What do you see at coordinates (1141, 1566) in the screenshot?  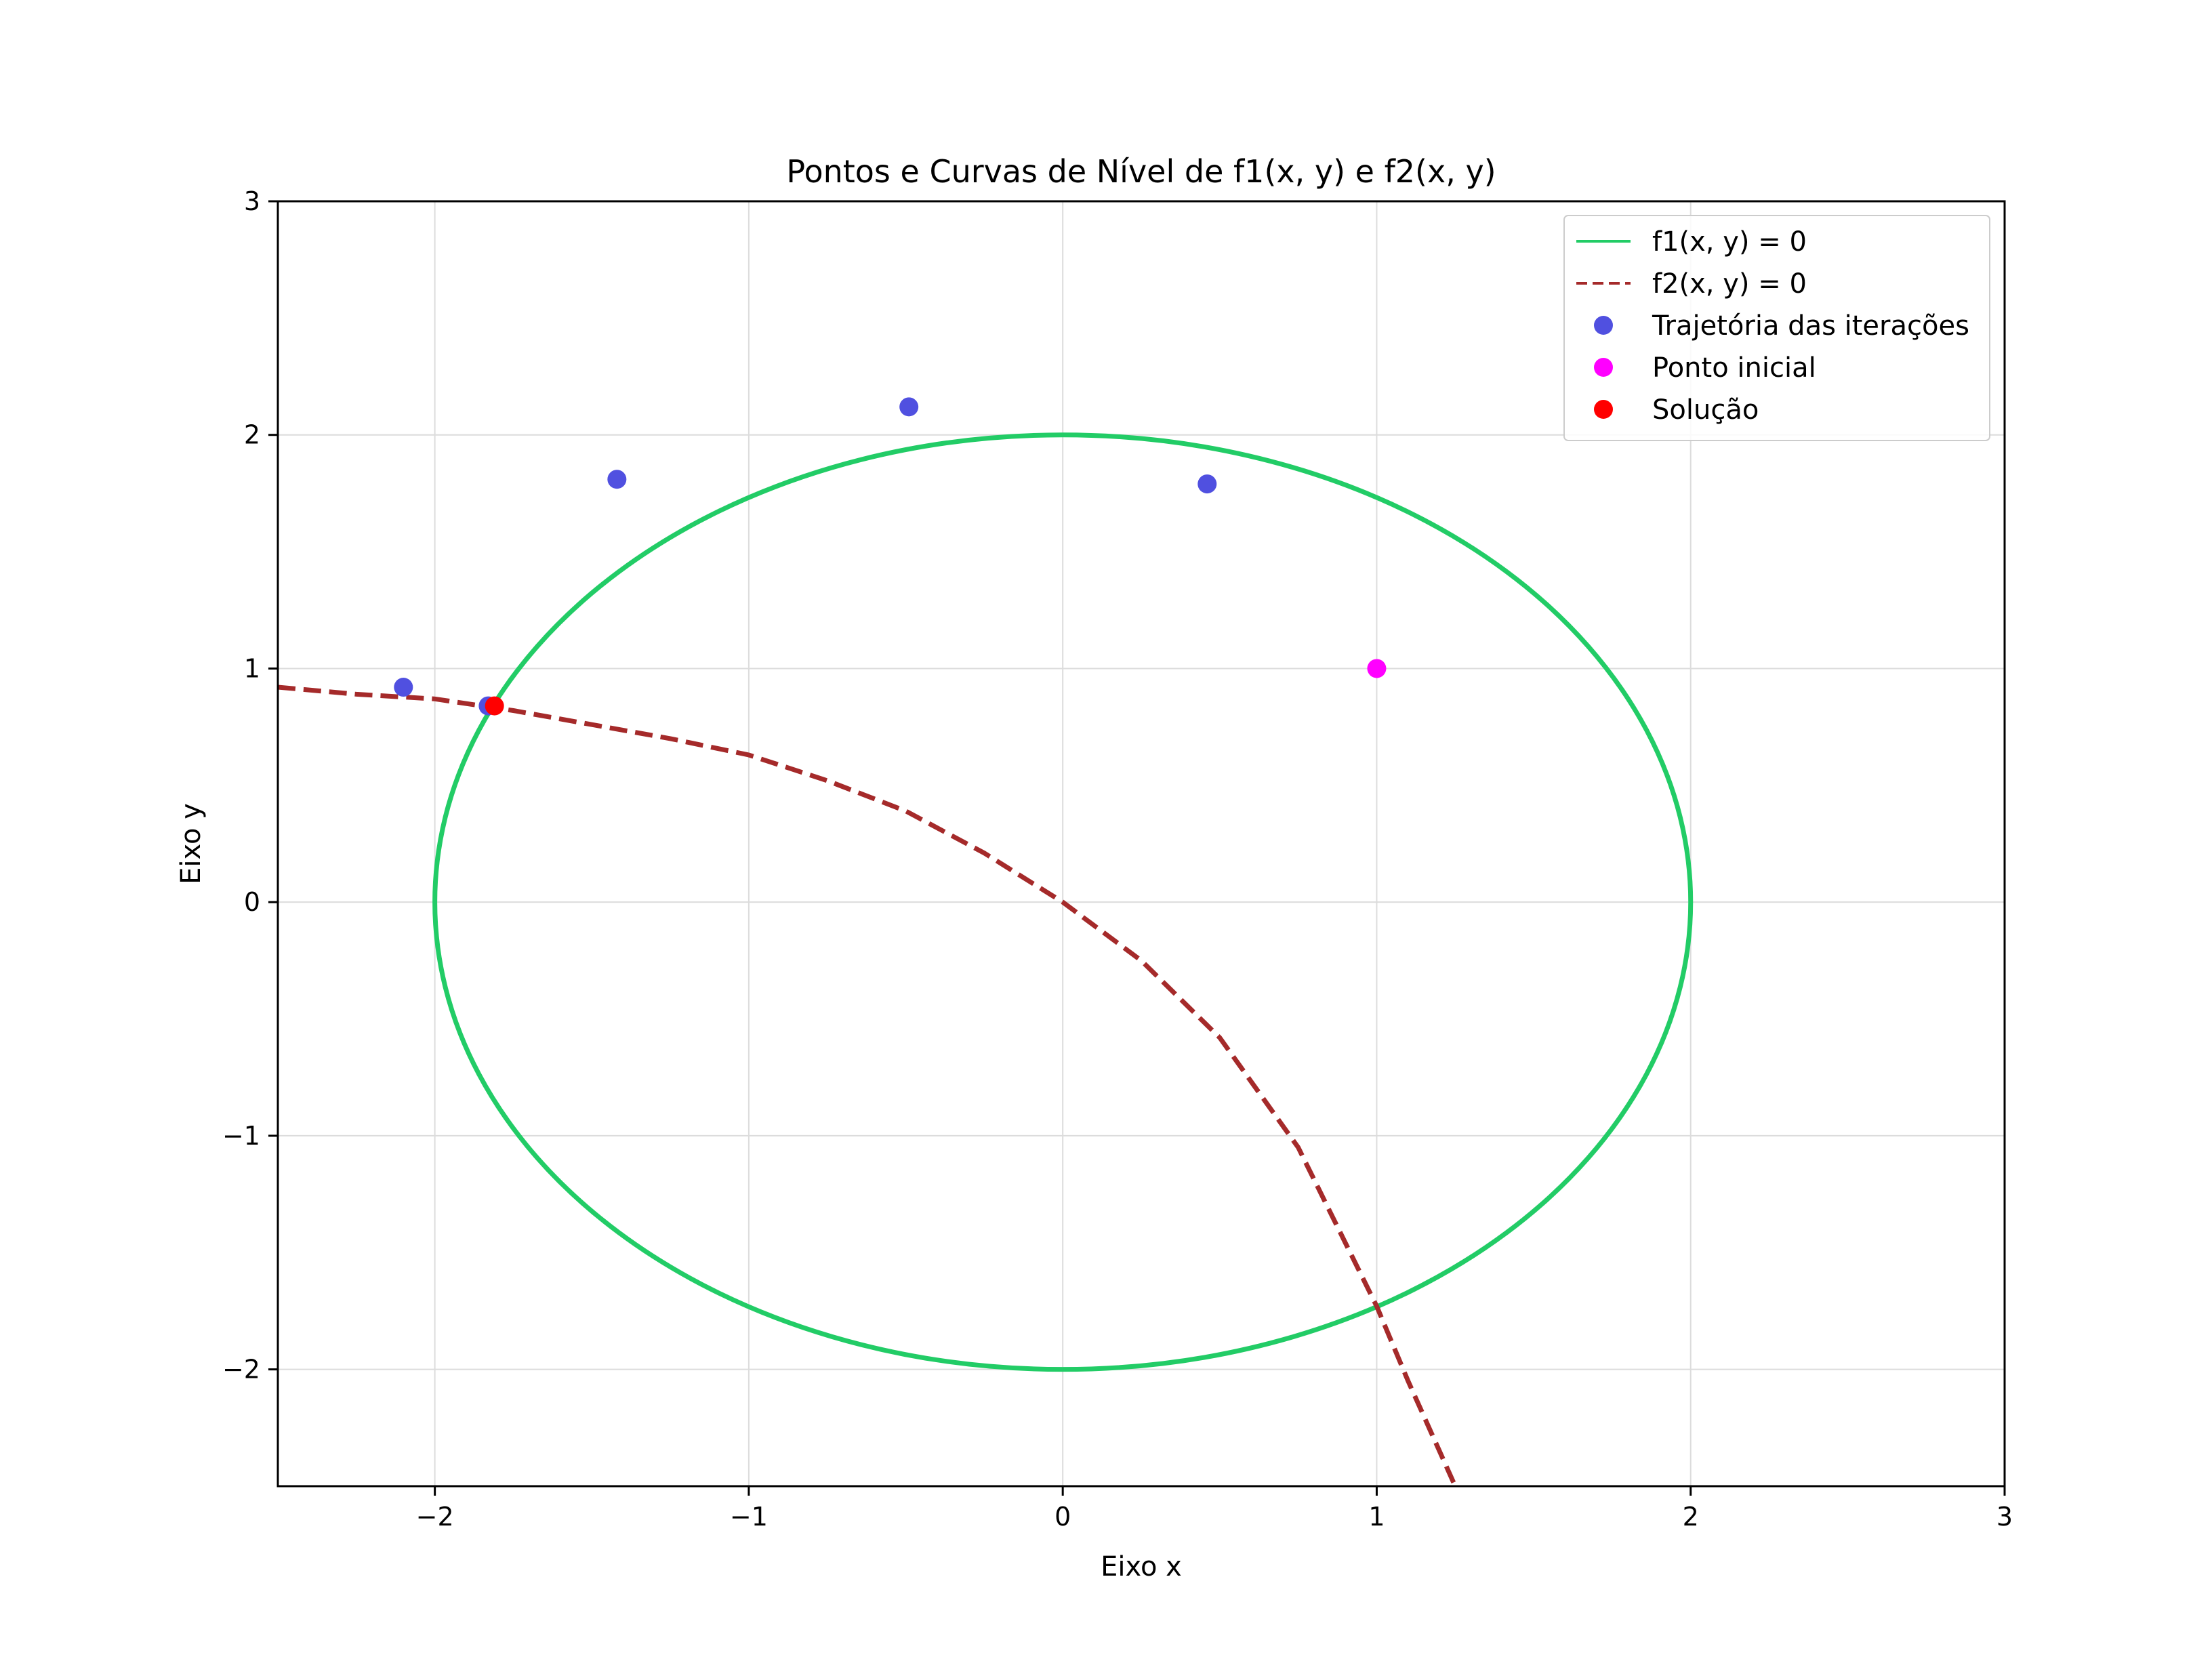 I see `x-axis-label: Eixo x` at bounding box center [1141, 1566].